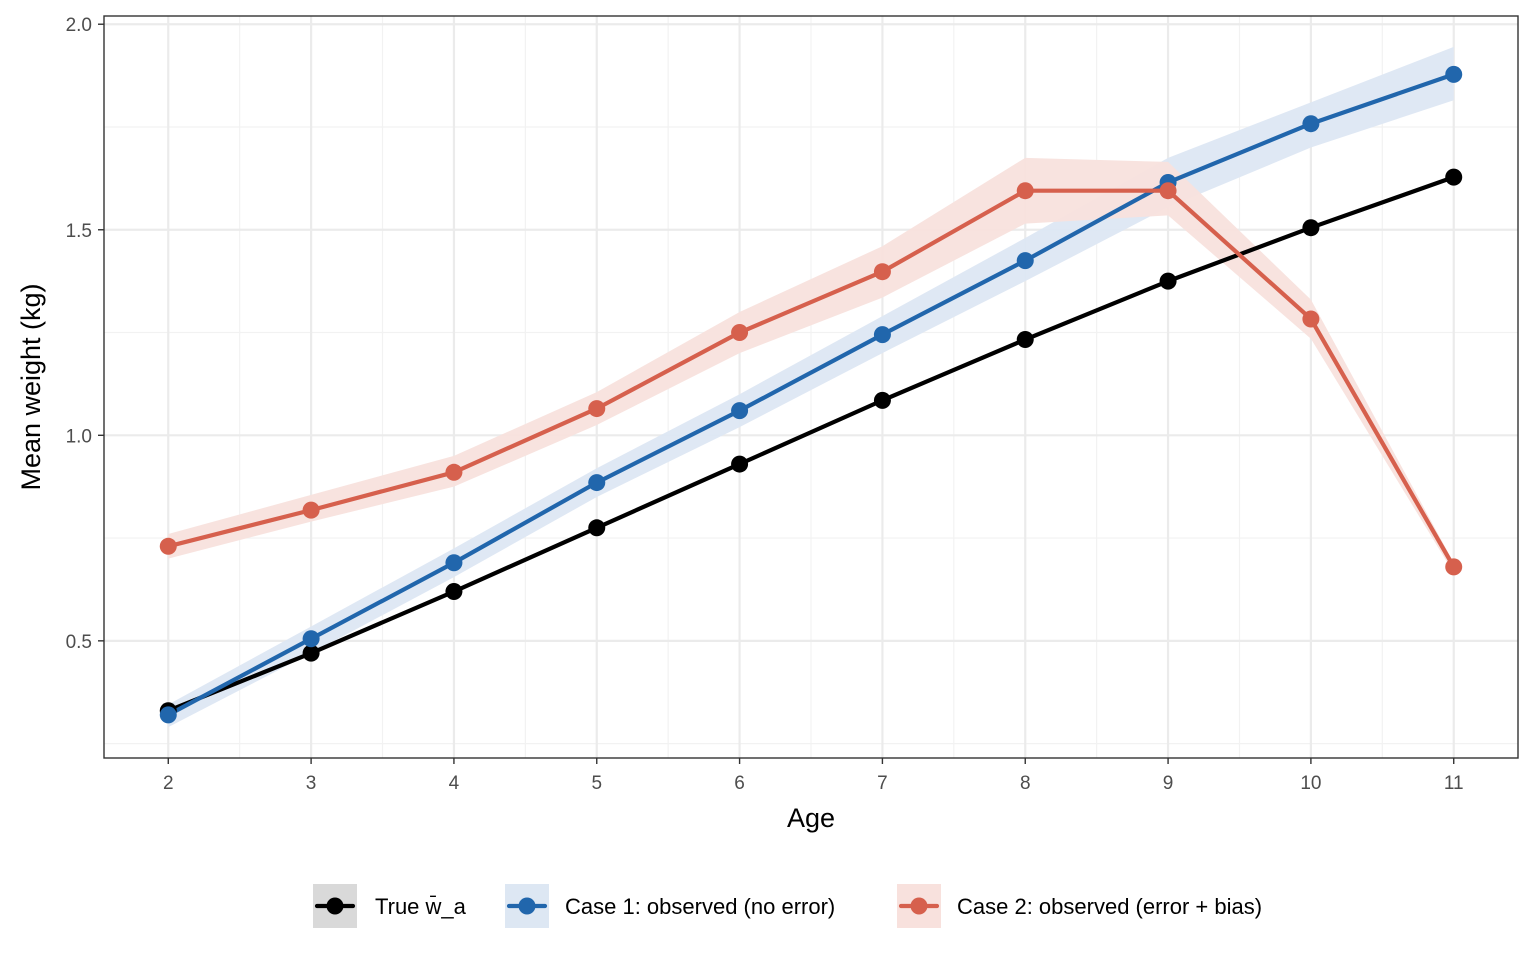  I want to click on y-tick-label: 1.0, so click(79, 436).